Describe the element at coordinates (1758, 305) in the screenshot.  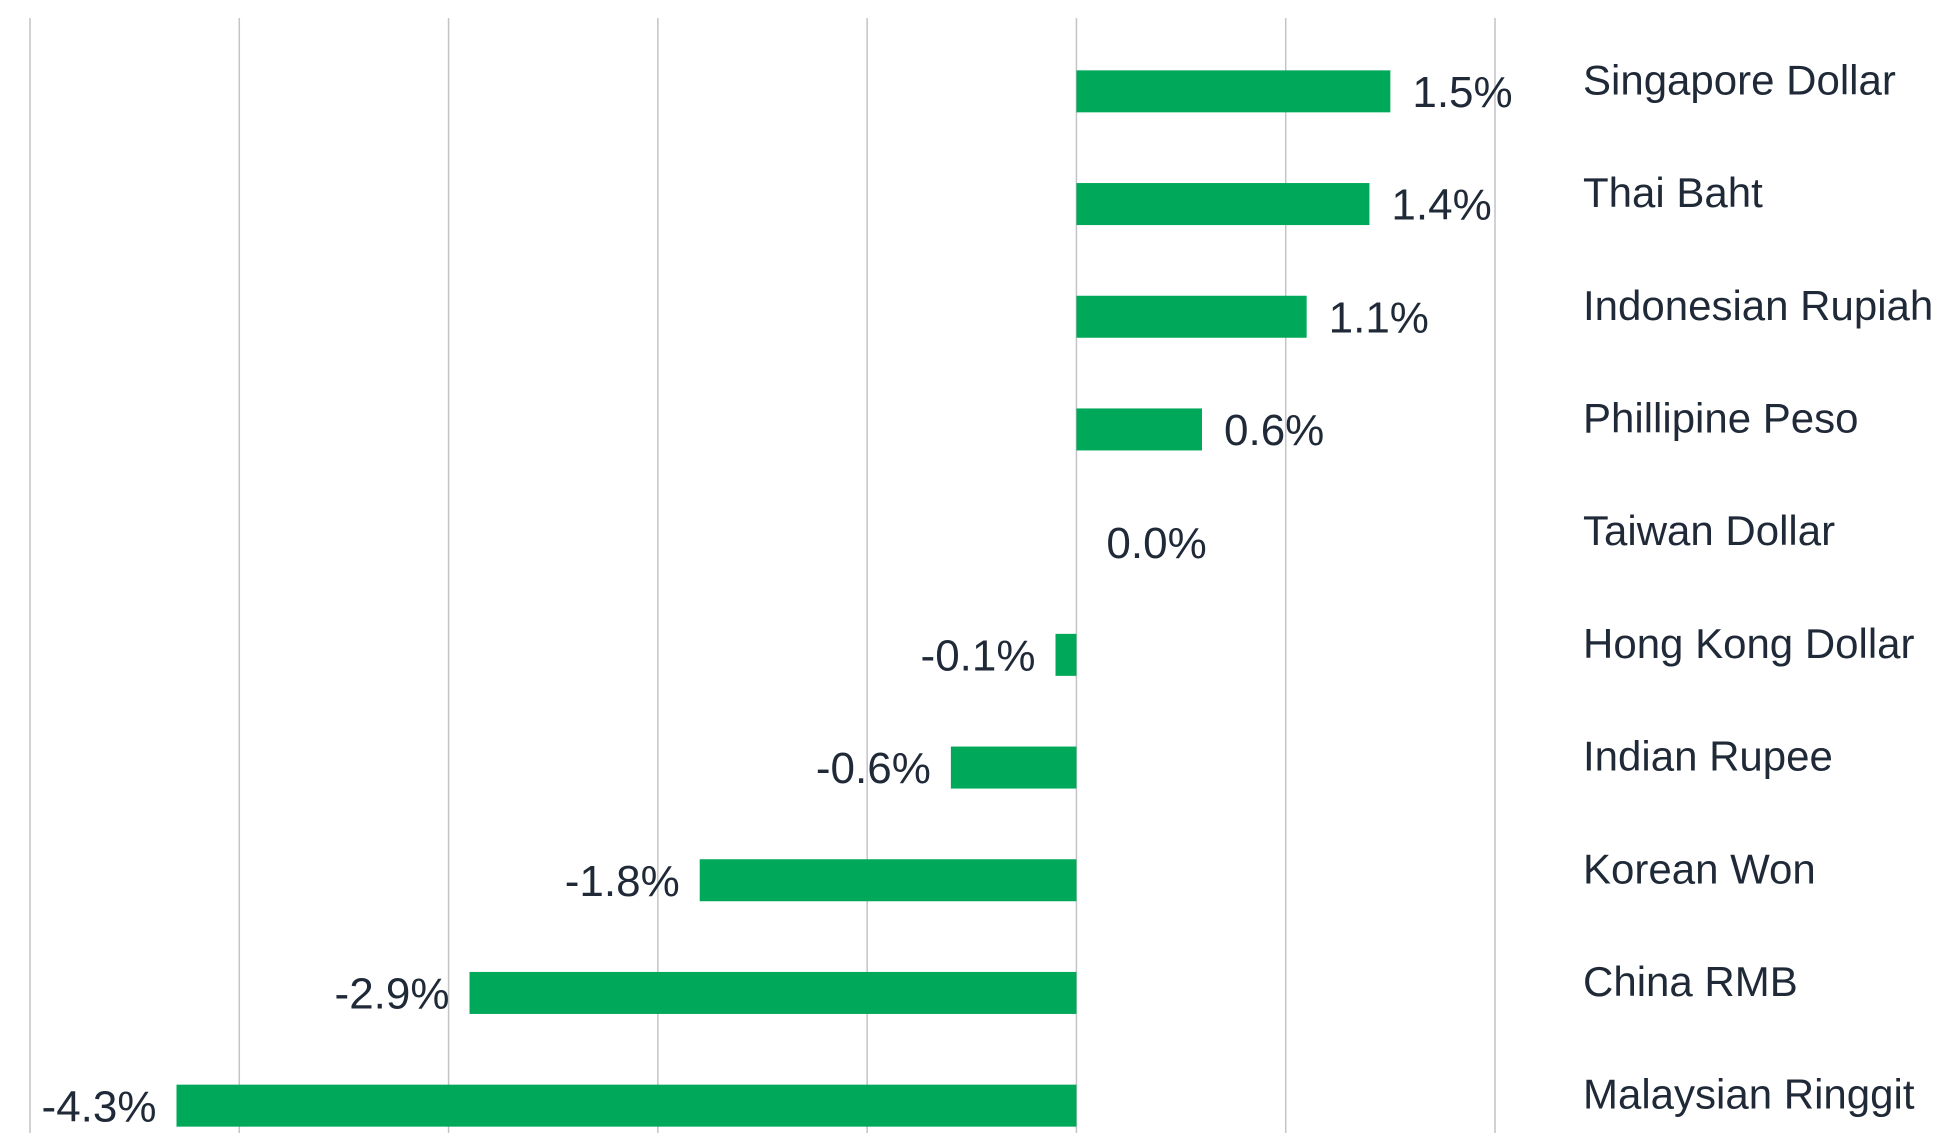
I see `category-label: Indonesian Rupiah` at that location.